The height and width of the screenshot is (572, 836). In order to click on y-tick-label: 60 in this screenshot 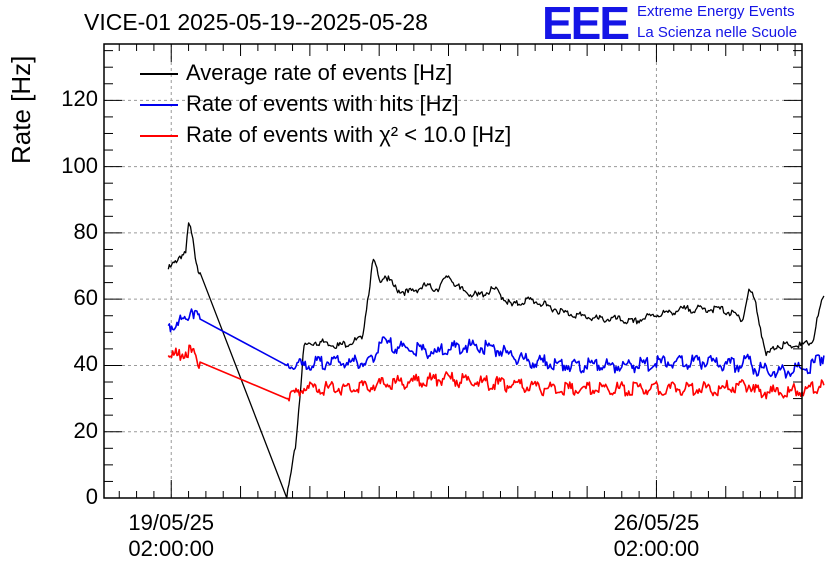, I will do `click(85, 298)`.